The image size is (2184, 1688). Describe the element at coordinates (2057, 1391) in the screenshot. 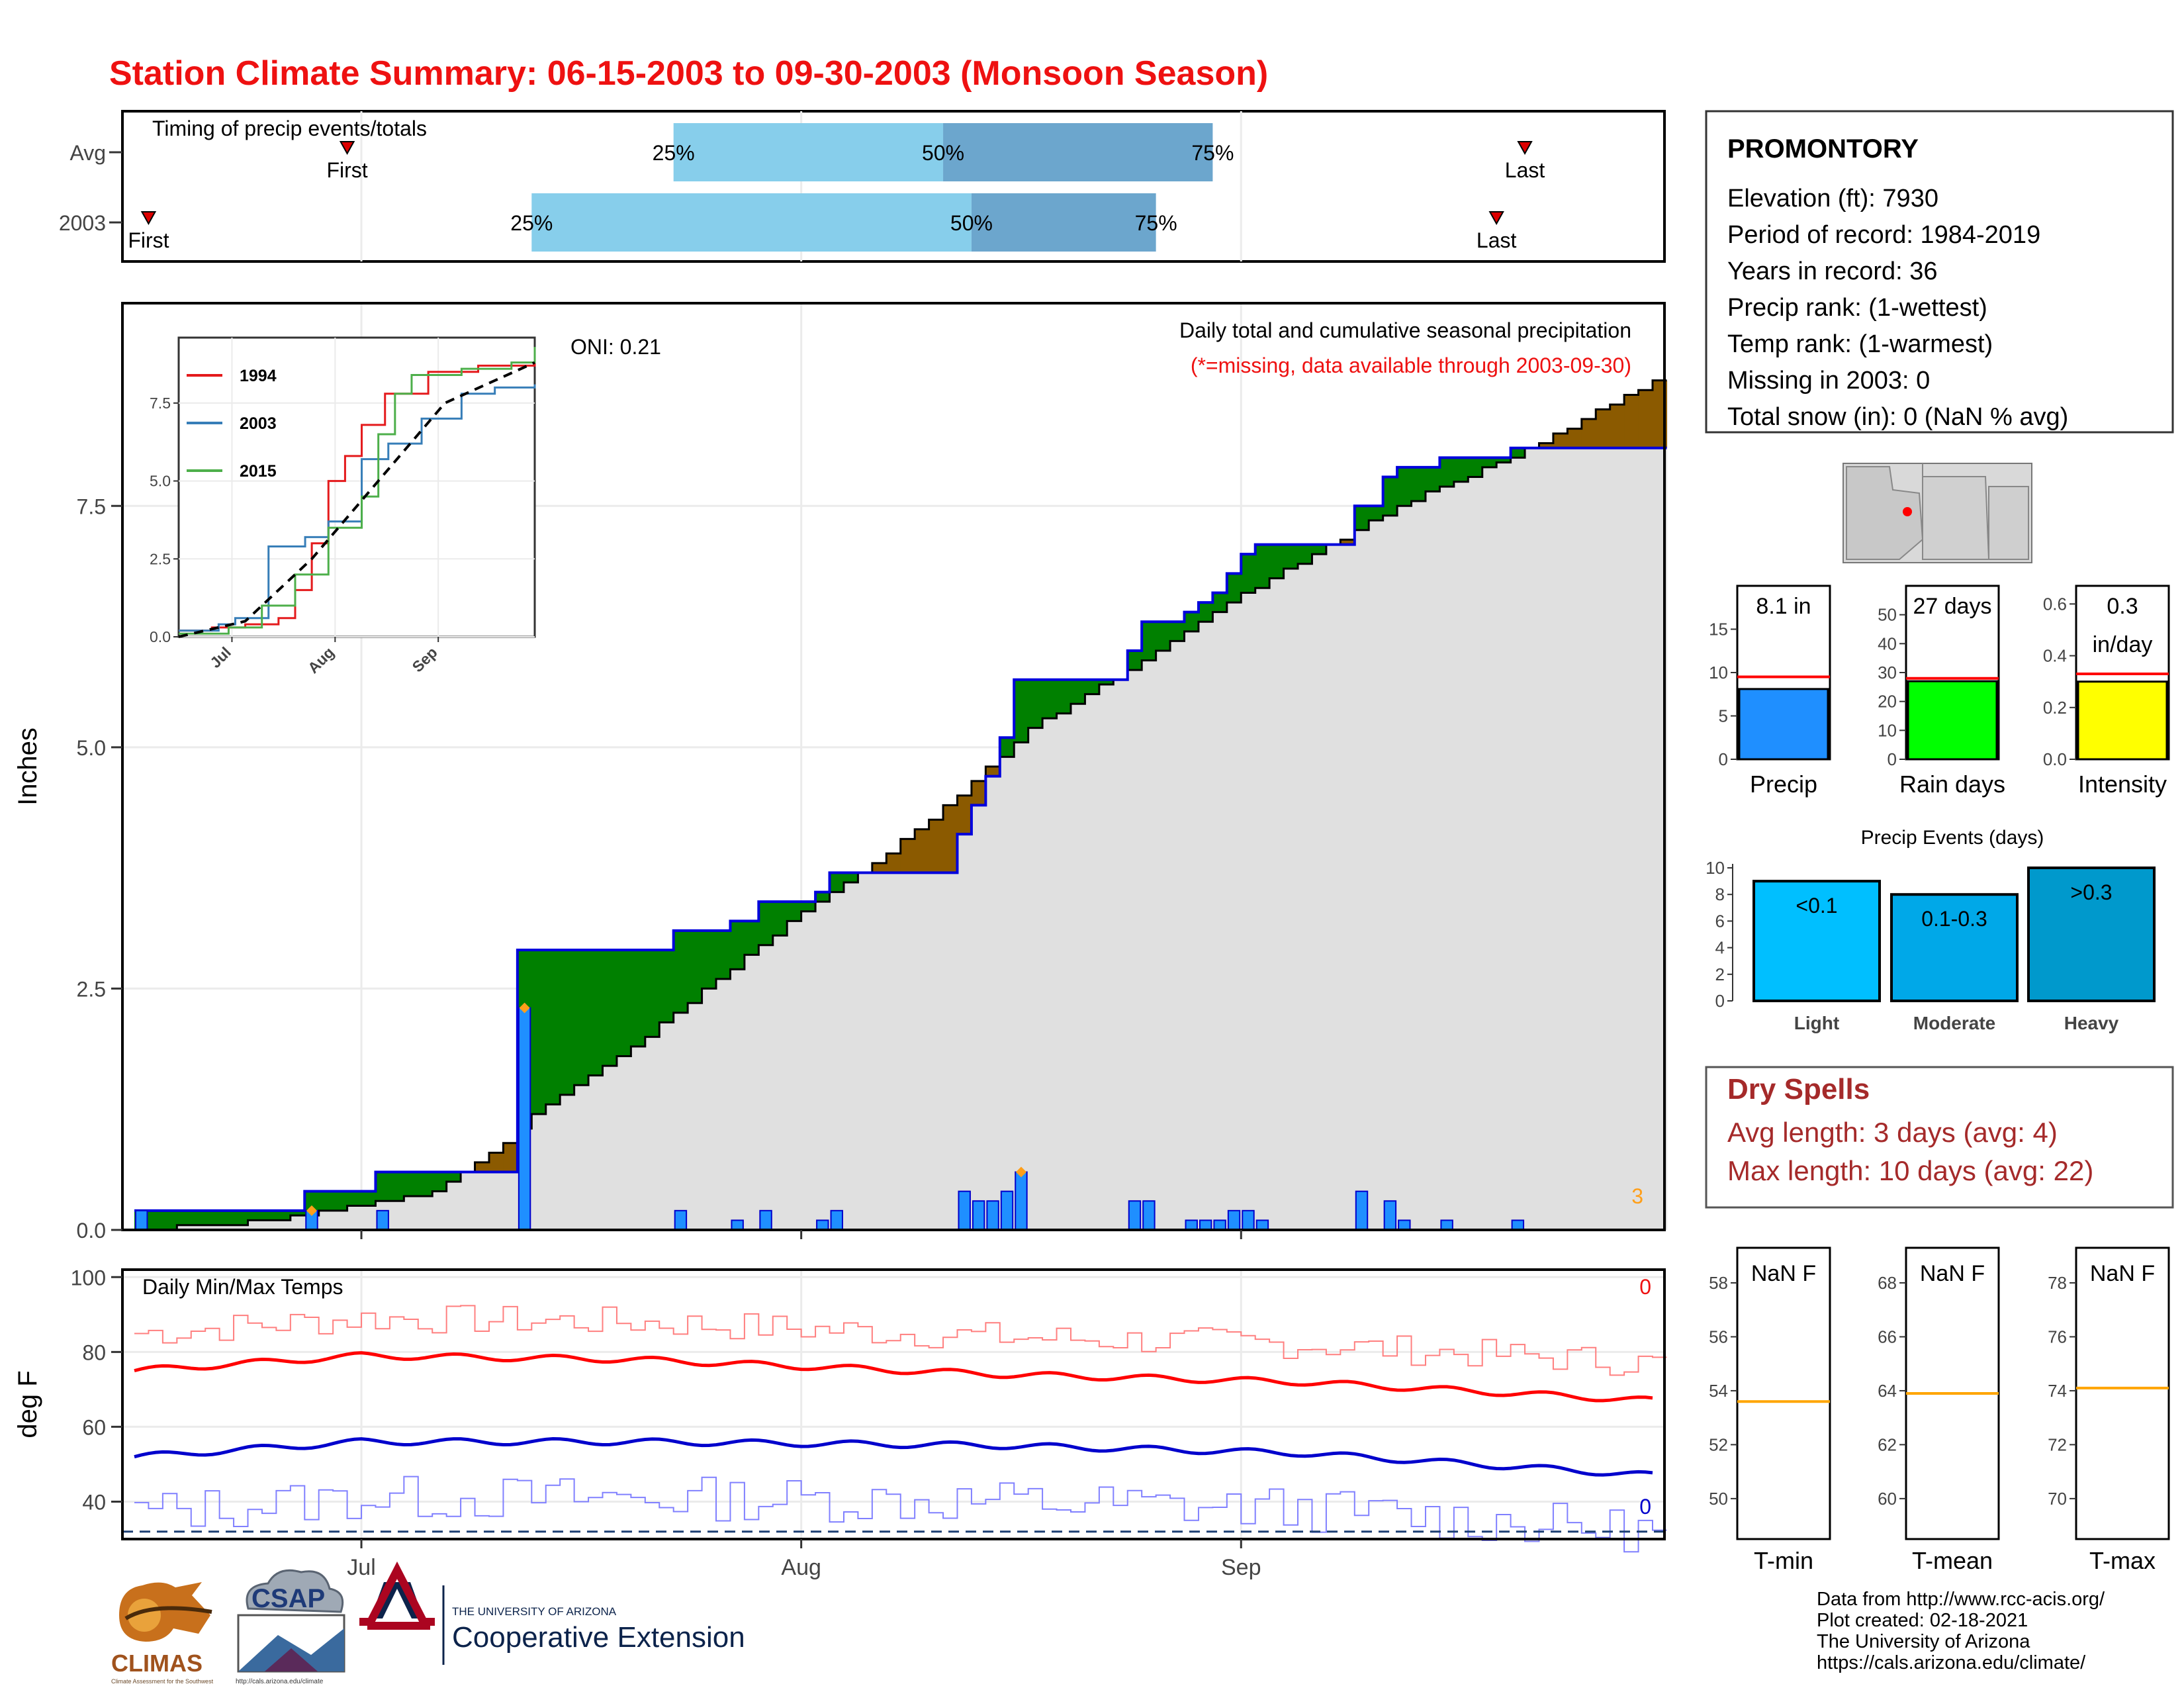

I see `temp-box-tick-label: 74` at that location.